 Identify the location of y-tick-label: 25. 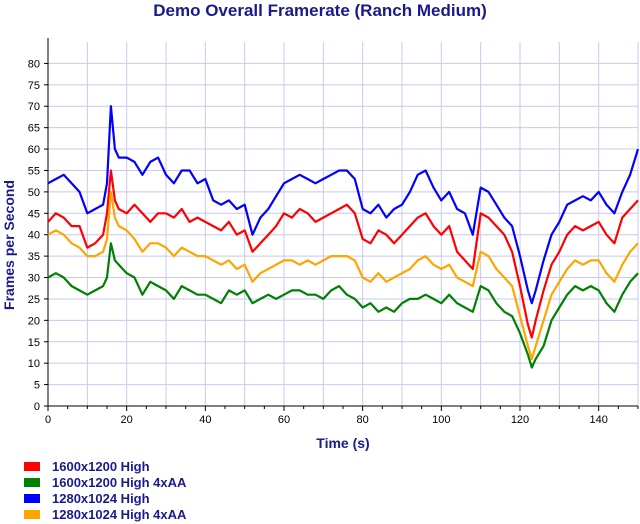
(34, 300).